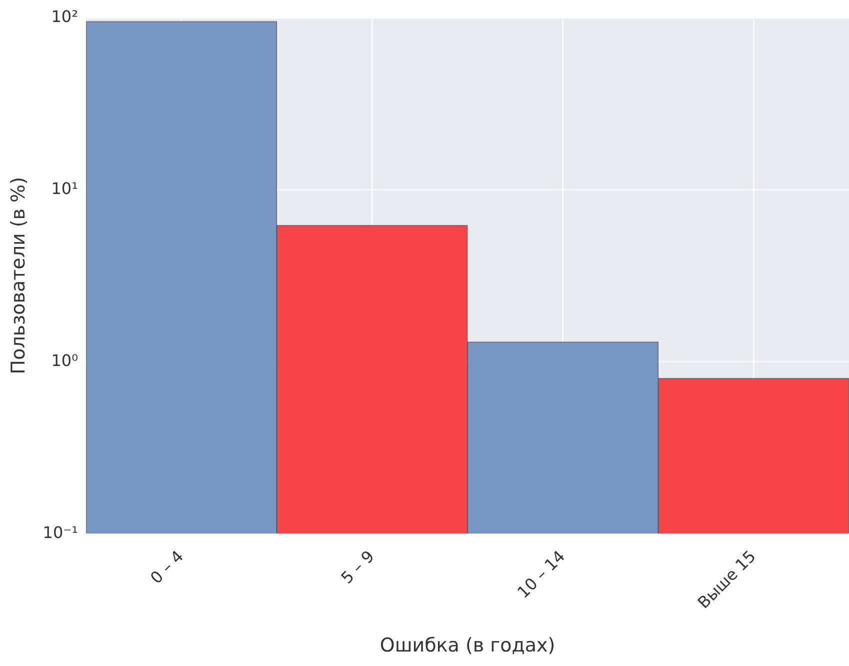  Describe the element at coordinates (64, 16) in the screenshot. I see `y-tick-label: 10²` at that location.